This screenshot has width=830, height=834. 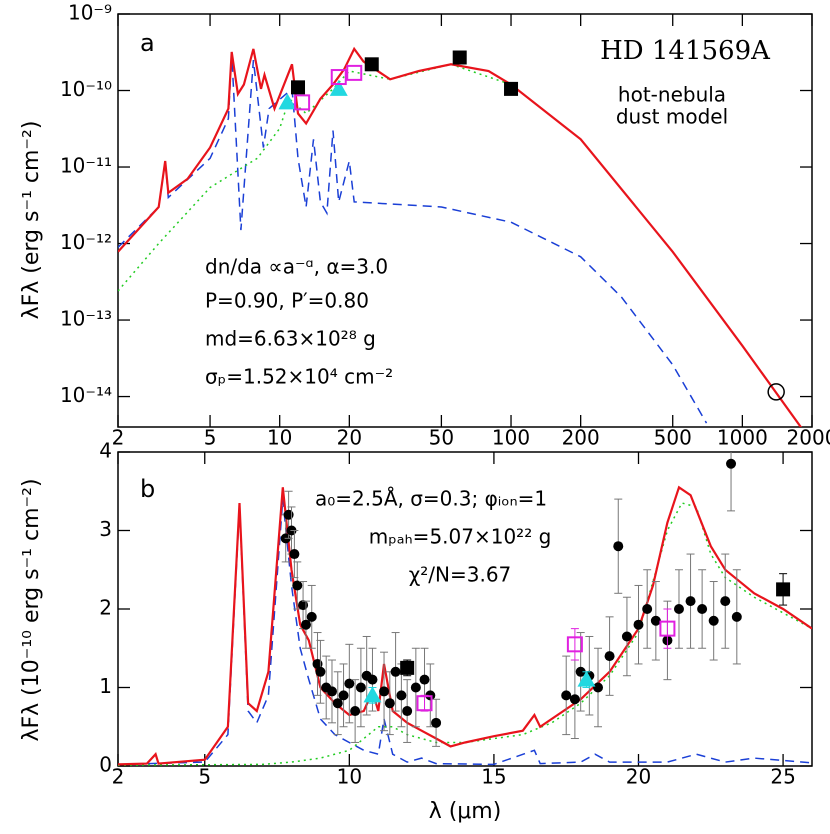 I want to click on y-axis-label: λFλ (erg s⁻¹ cm⁻²), so click(x=31, y=220).